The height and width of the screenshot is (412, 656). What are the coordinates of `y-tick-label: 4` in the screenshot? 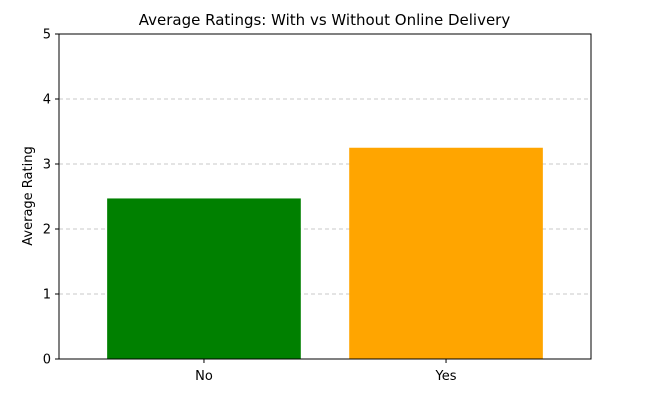 It's located at (47, 100).